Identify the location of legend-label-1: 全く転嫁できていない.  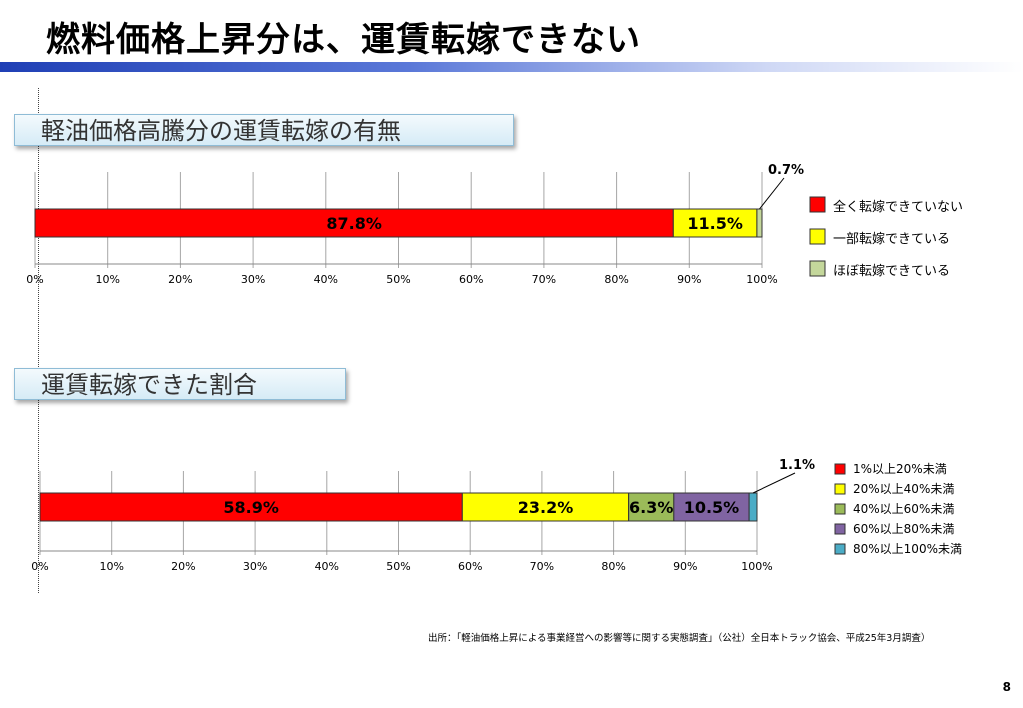
(898, 207).